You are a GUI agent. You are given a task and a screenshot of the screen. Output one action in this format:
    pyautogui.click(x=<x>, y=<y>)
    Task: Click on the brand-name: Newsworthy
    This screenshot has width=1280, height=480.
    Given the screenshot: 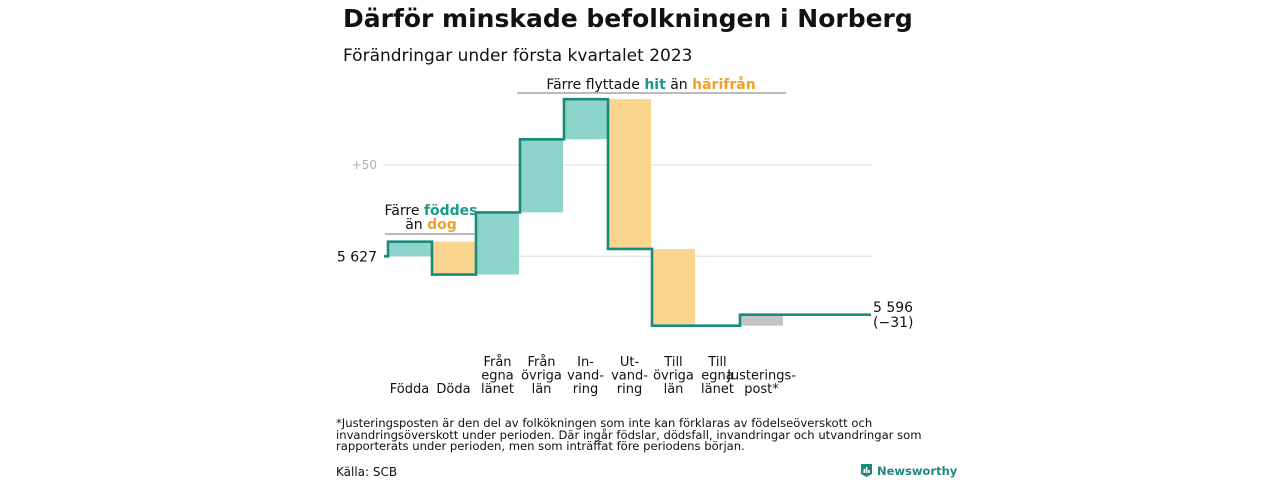 What is the action you would take?
    pyautogui.click(x=917, y=470)
    